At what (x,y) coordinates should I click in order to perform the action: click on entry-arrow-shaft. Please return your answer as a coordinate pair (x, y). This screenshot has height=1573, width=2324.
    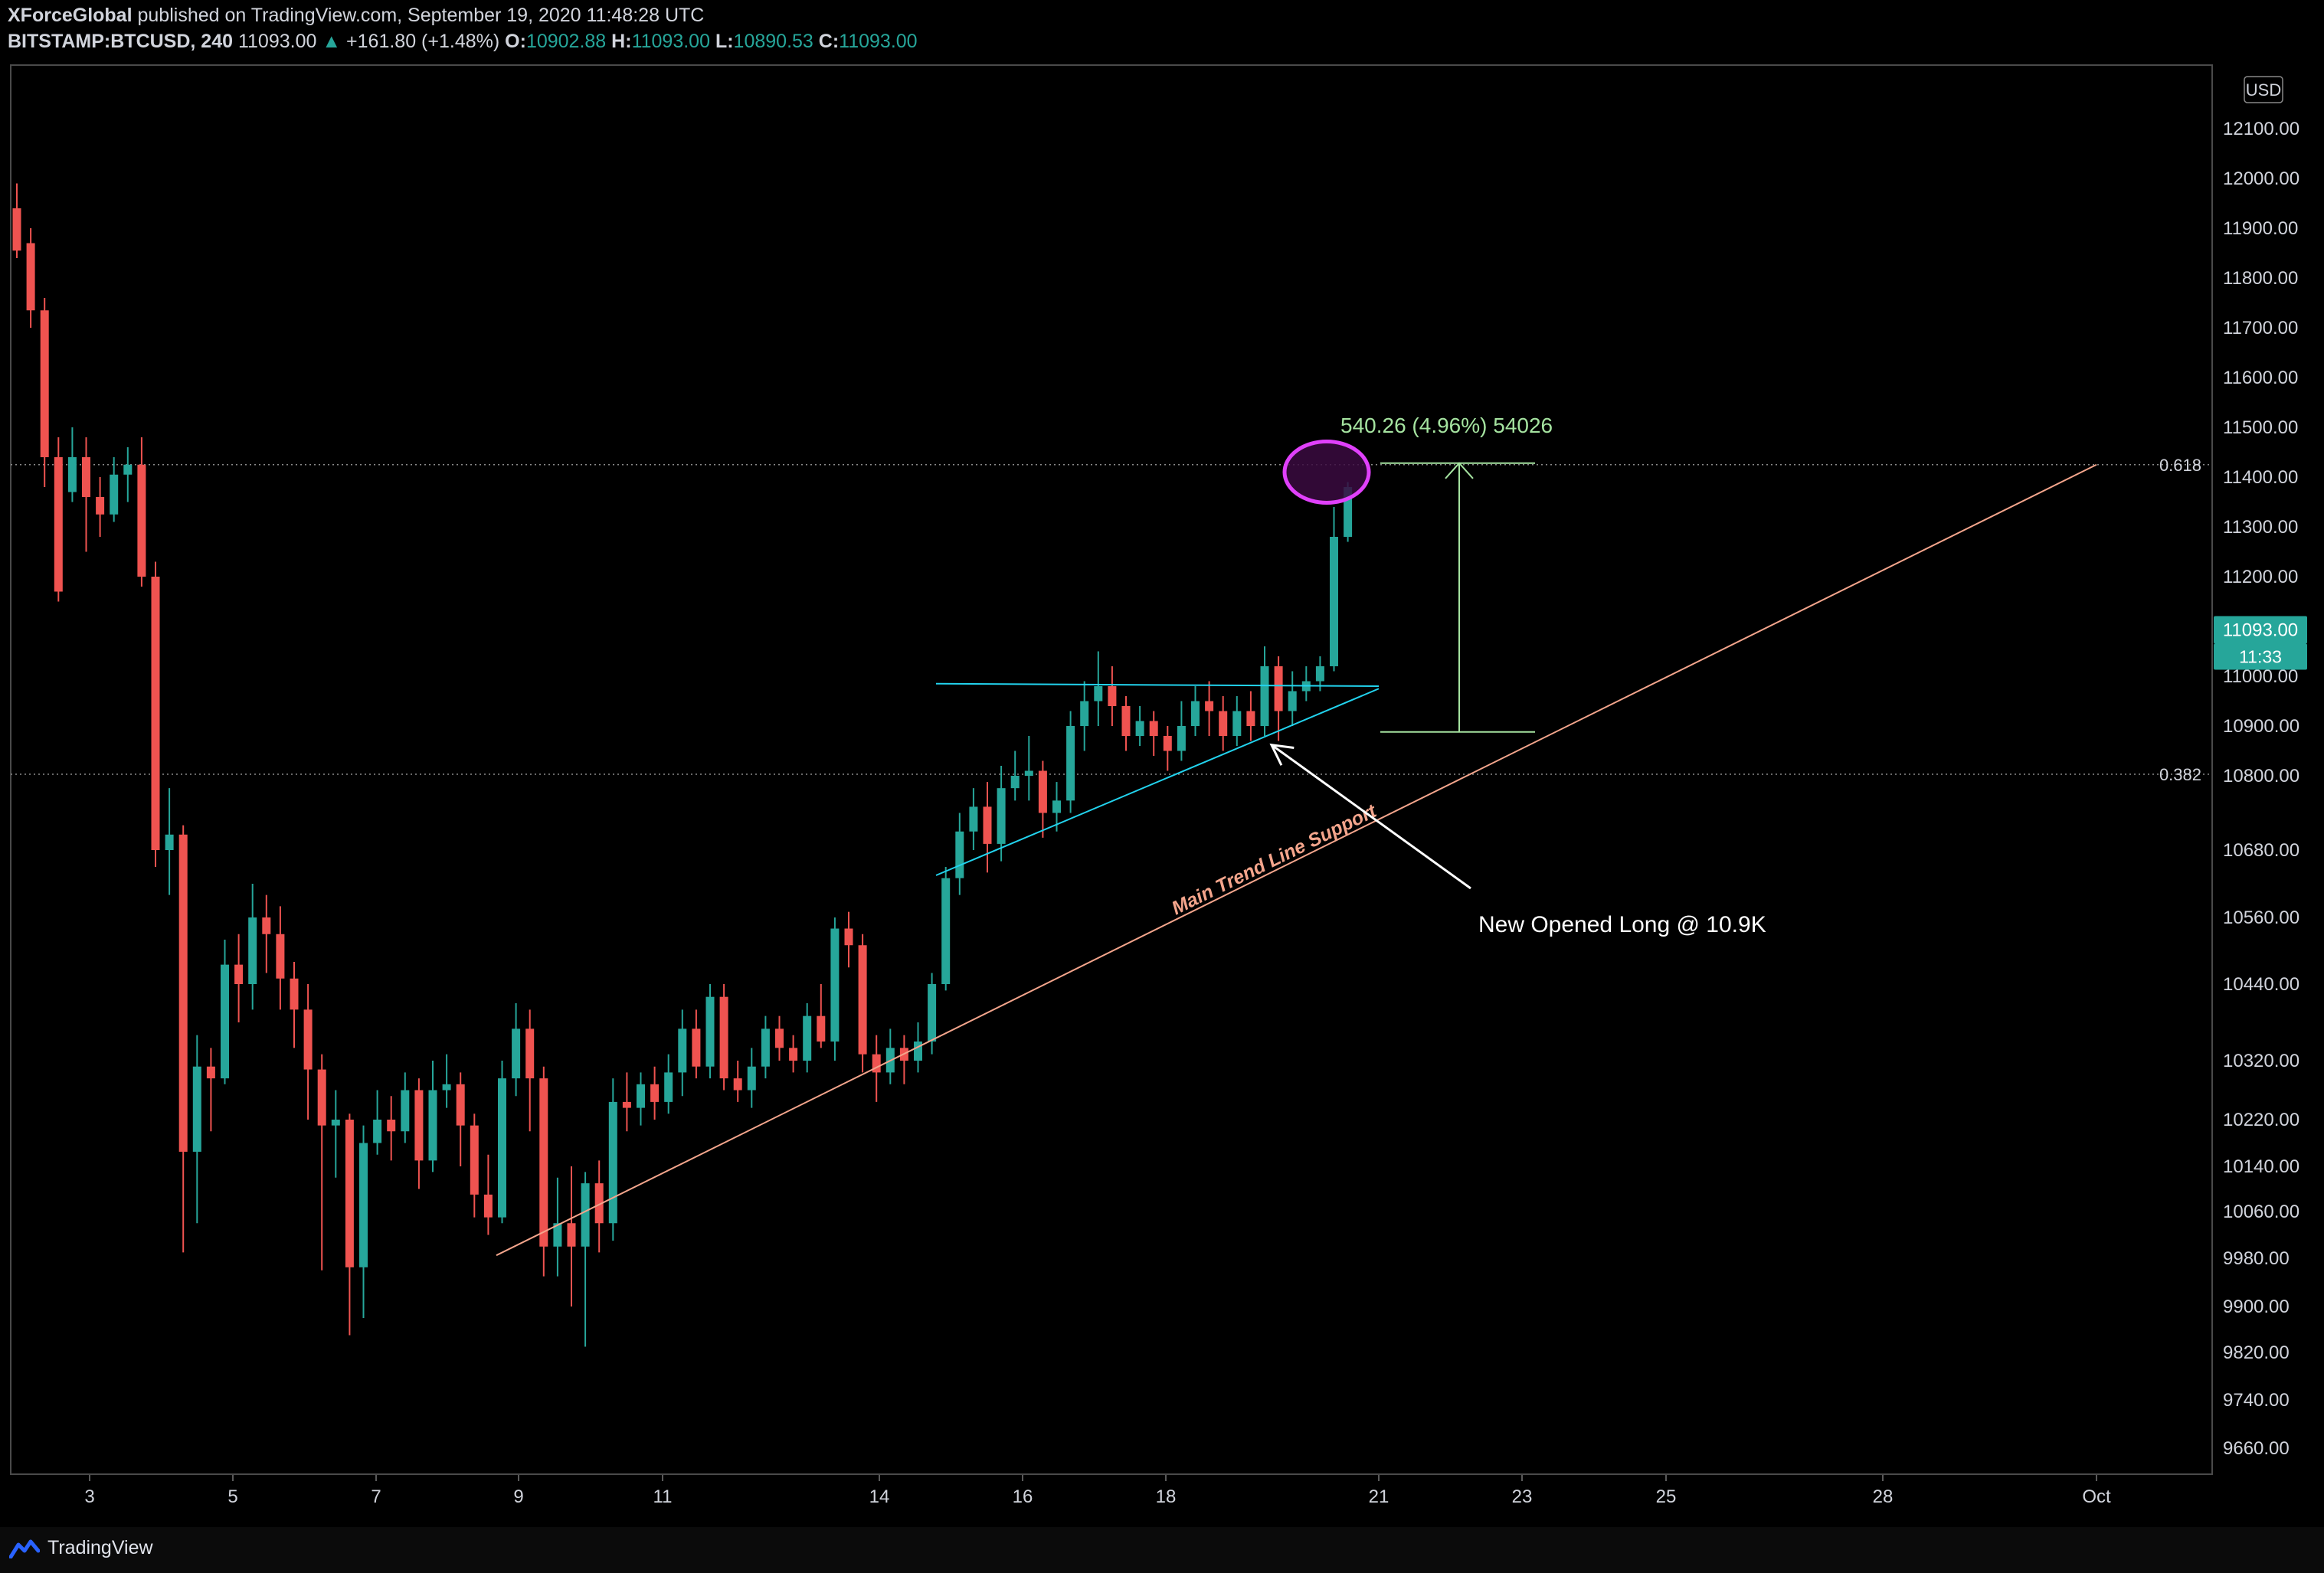
    Looking at the image, I should click on (1371, 817).